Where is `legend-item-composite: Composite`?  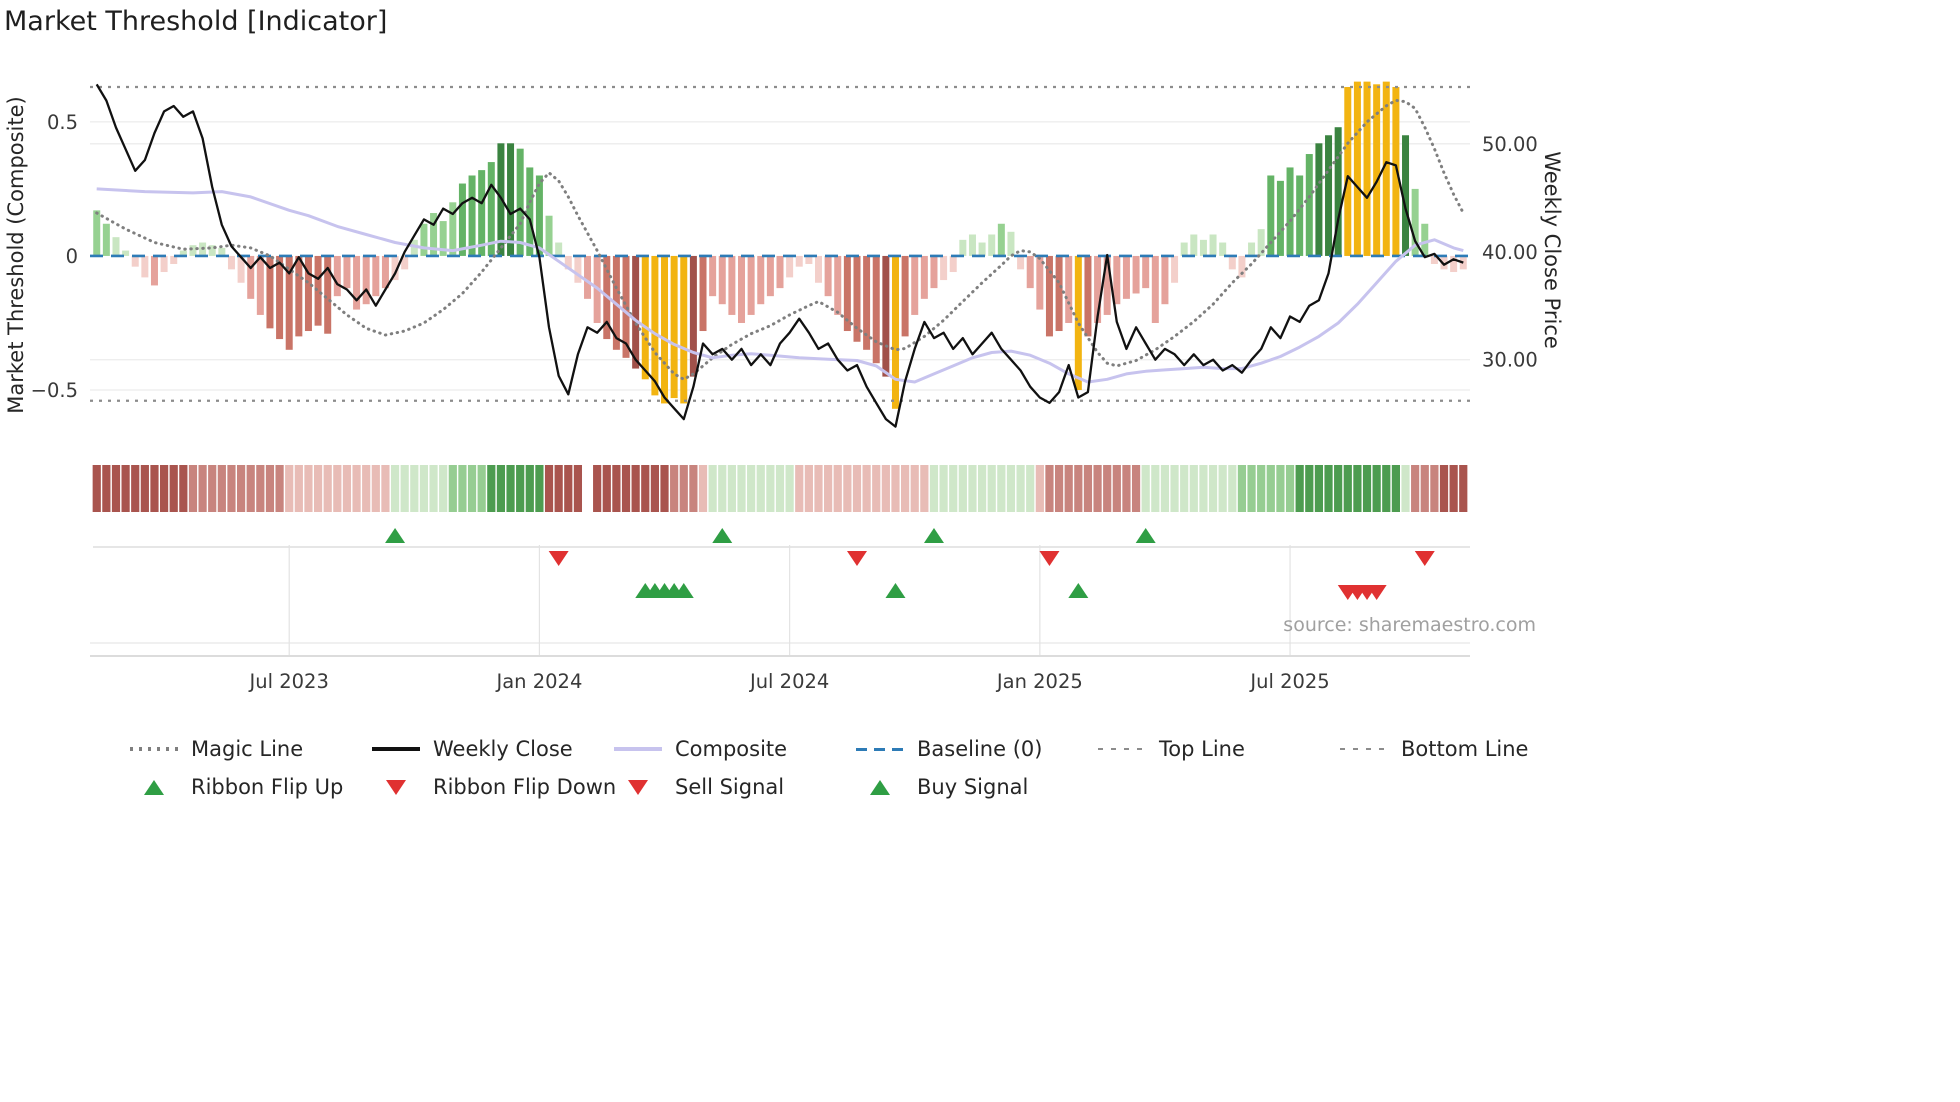
legend-item-composite: Composite is located at coordinates (735, 749).